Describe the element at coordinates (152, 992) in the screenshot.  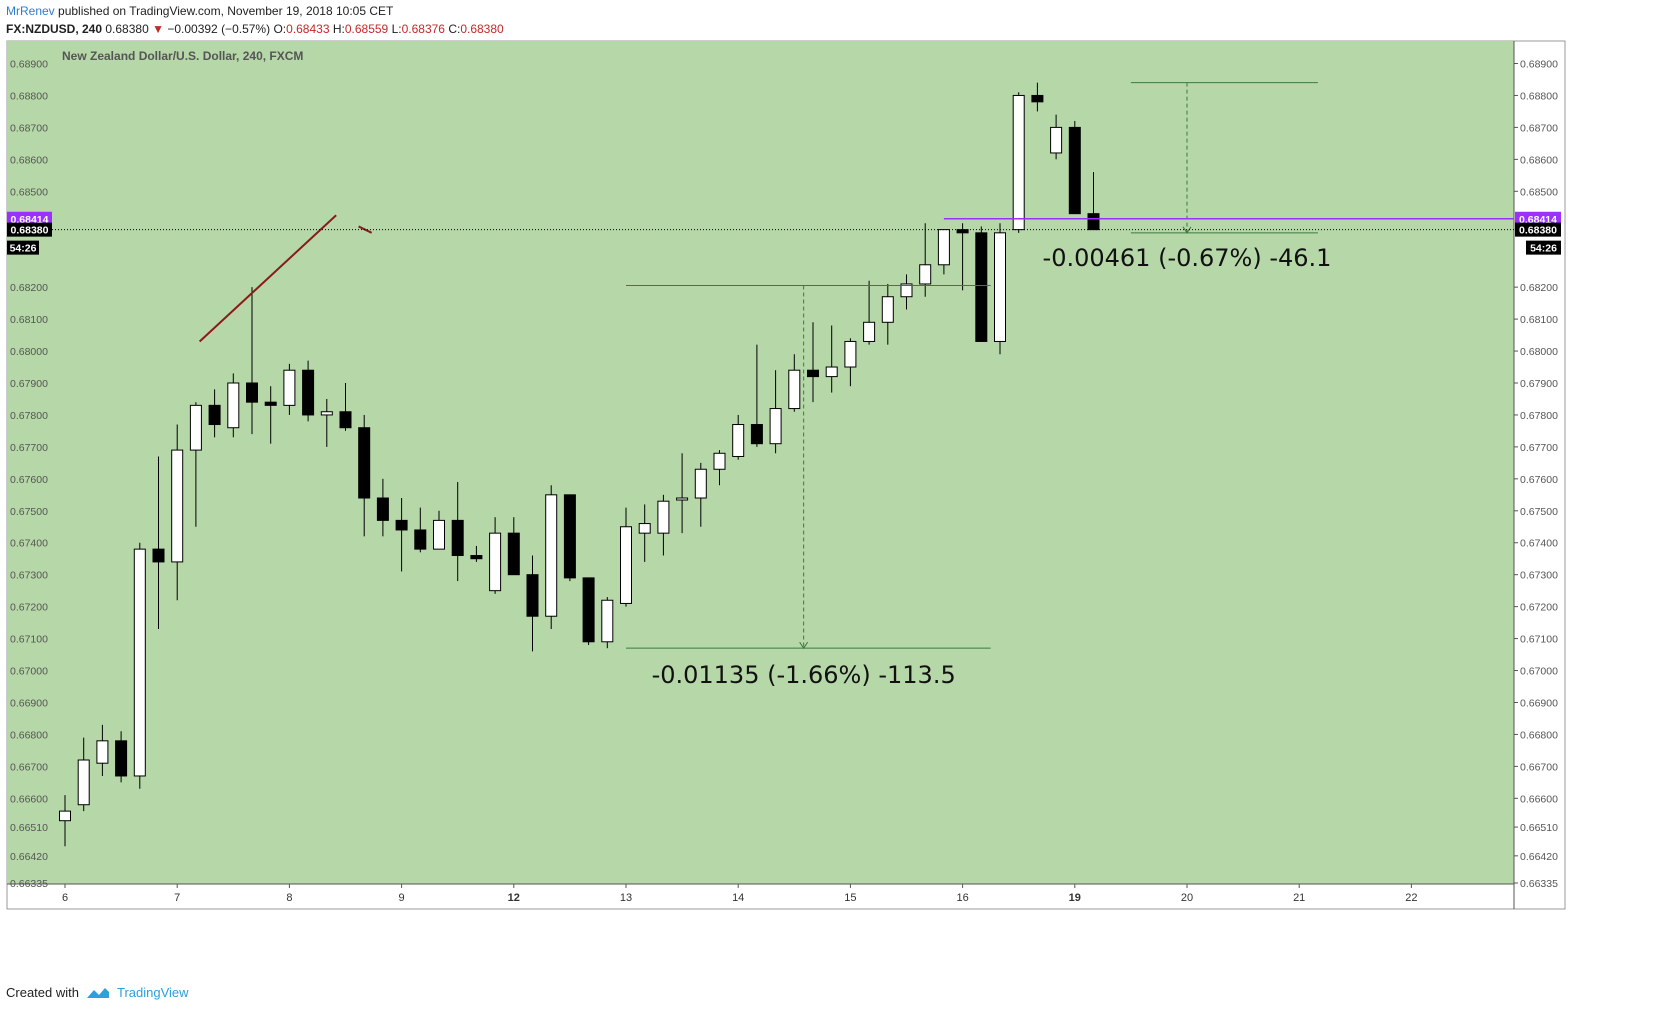
I see `tradingview-link: TradingView` at that location.